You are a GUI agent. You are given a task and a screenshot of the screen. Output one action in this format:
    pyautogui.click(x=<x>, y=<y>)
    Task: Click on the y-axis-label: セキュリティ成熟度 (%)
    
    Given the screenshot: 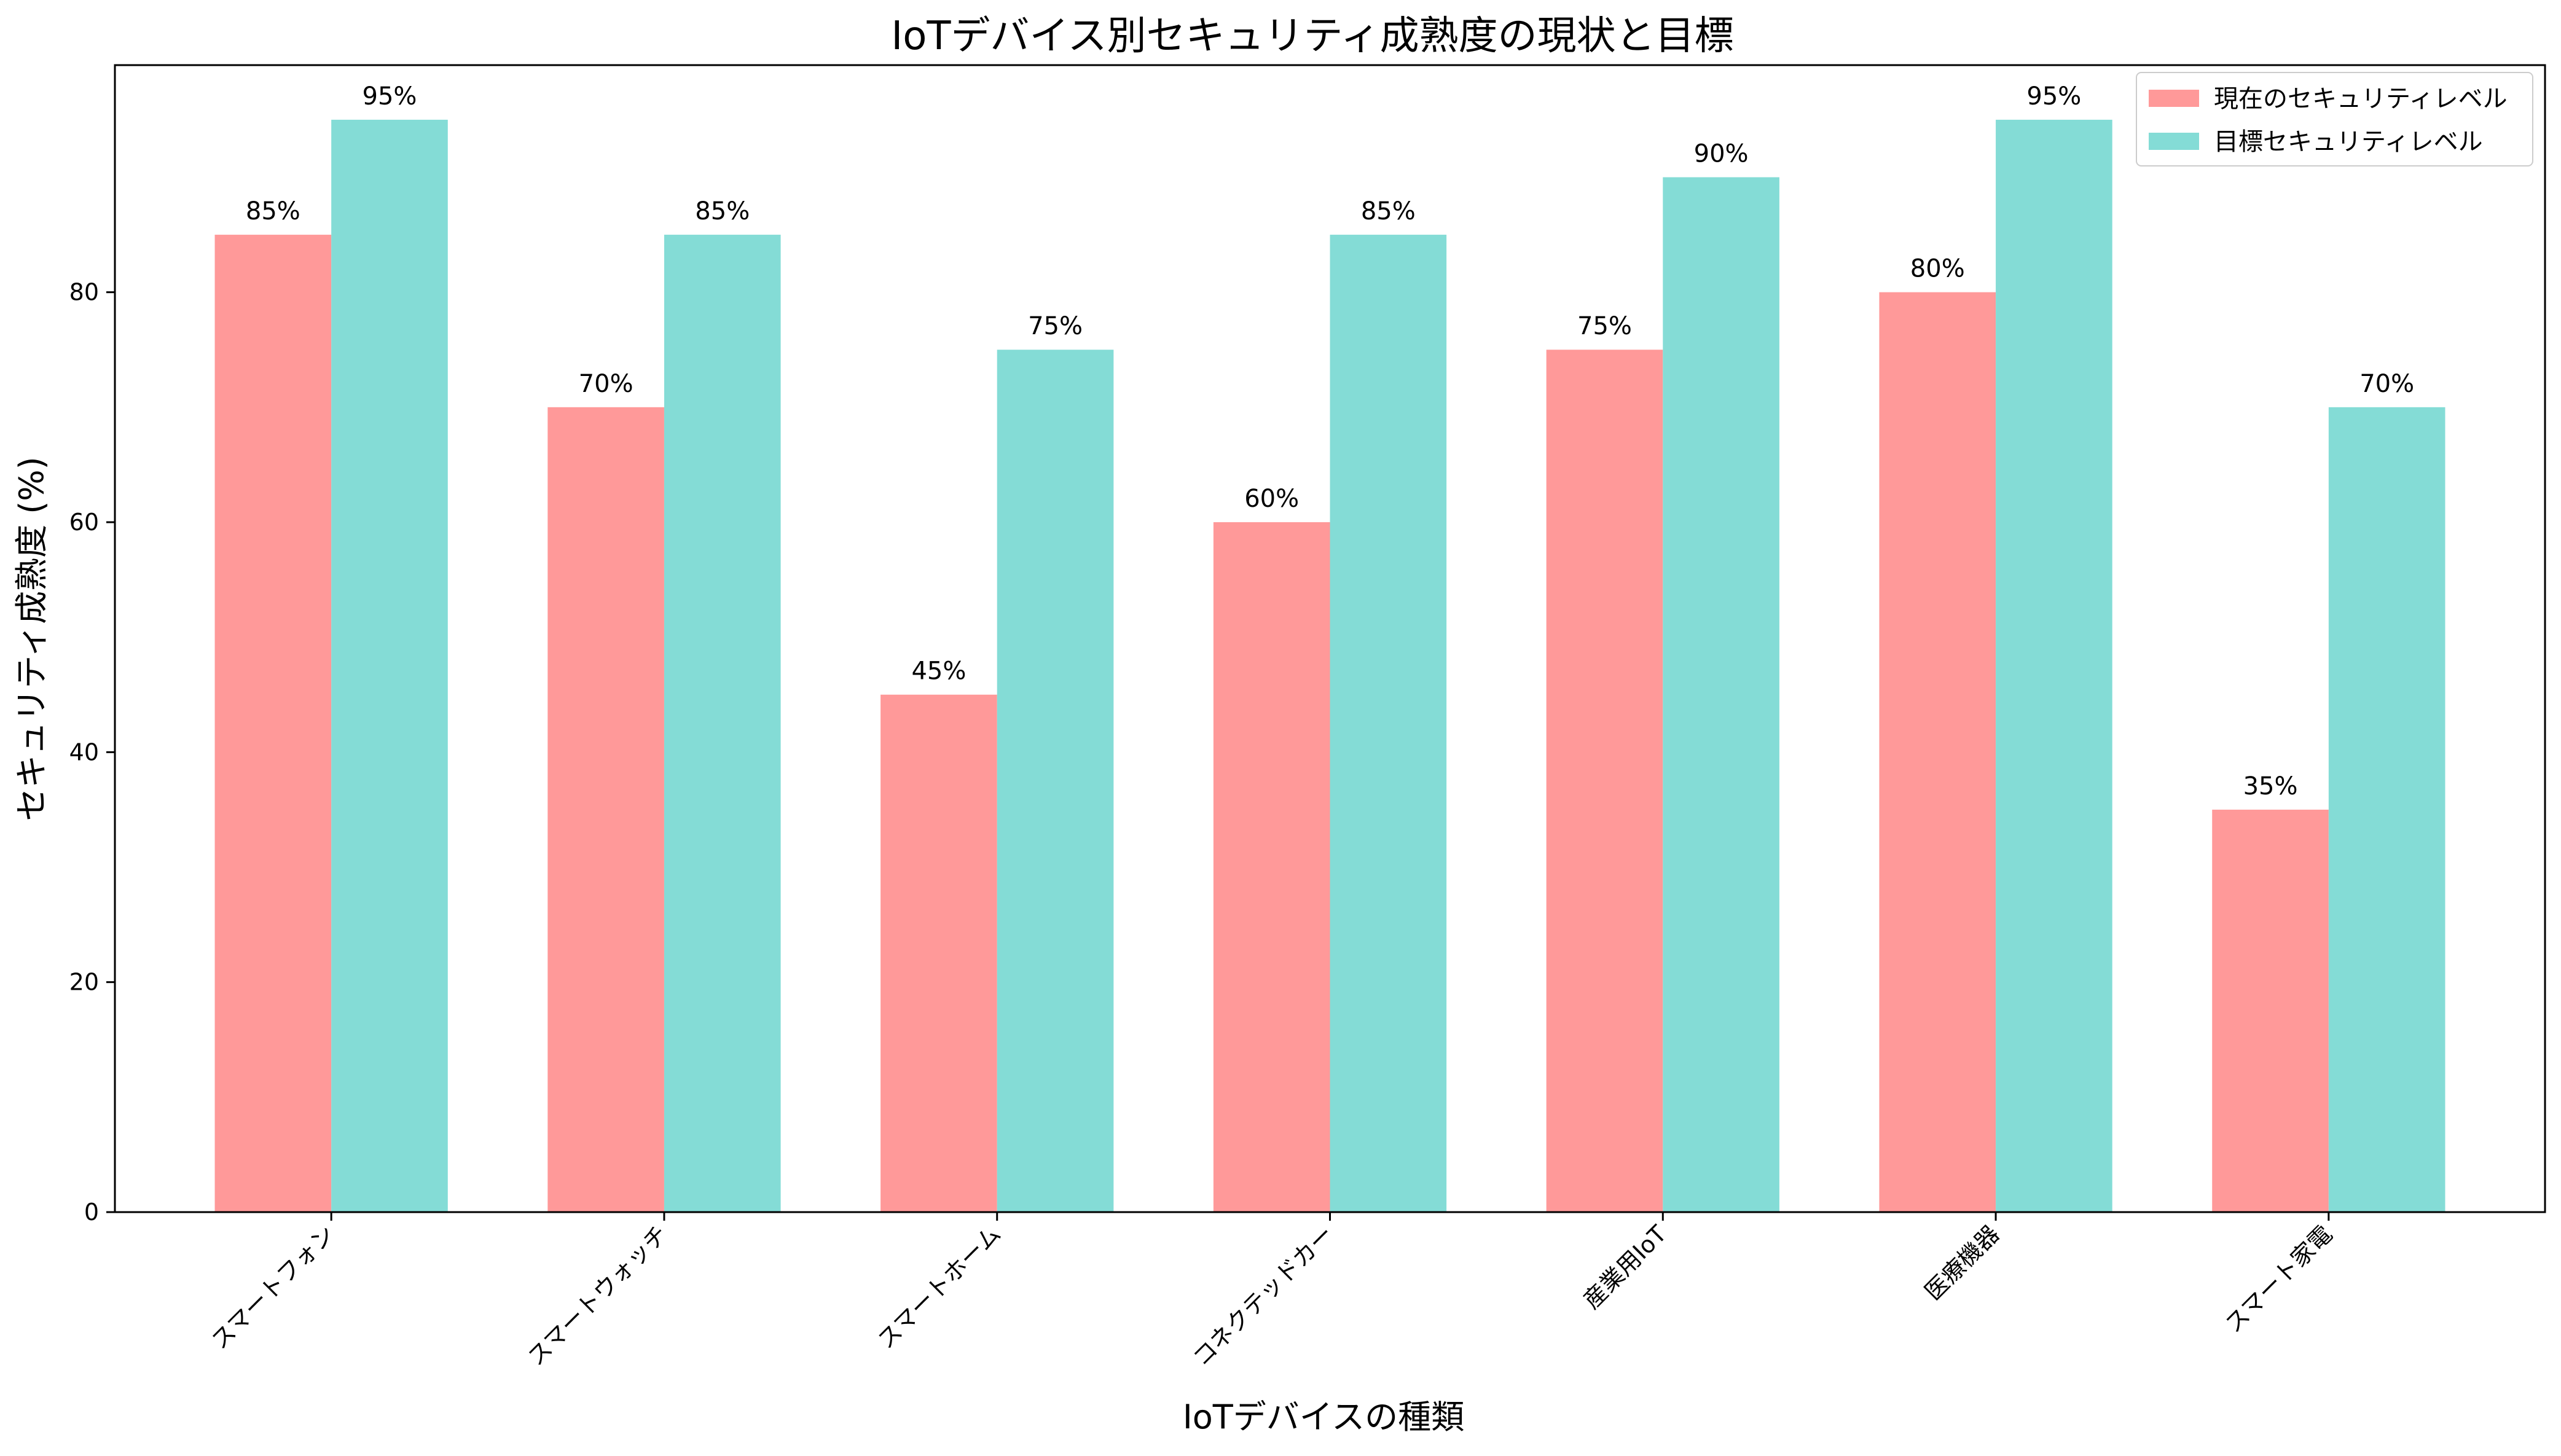 What is the action you would take?
    pyautogui.click(x=31, y=638)
    